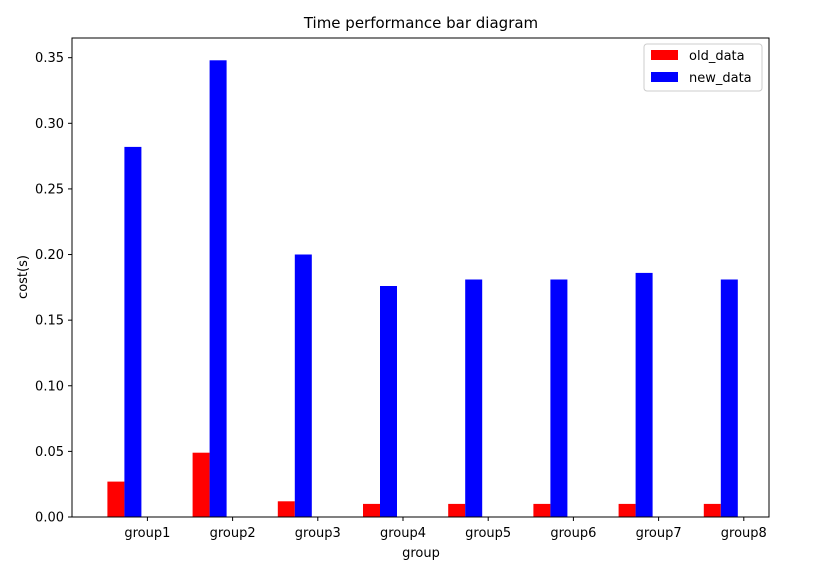  Describe the element at coordinates (318, 533) in the screenshot. I see `x-tick-label: group3` at that location.